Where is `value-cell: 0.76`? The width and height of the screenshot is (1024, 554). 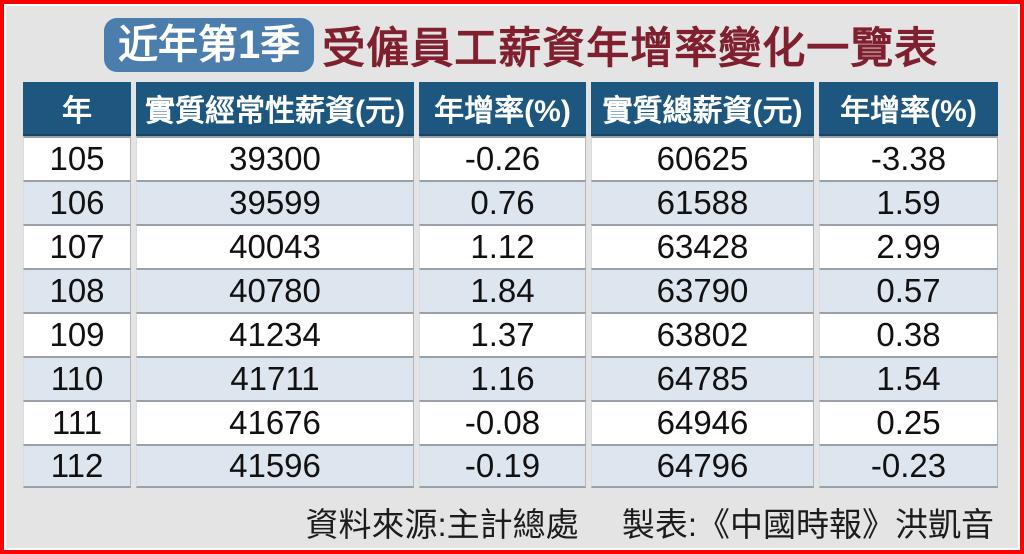
value-cell: 0.76 is located at coordinates (502, 202).